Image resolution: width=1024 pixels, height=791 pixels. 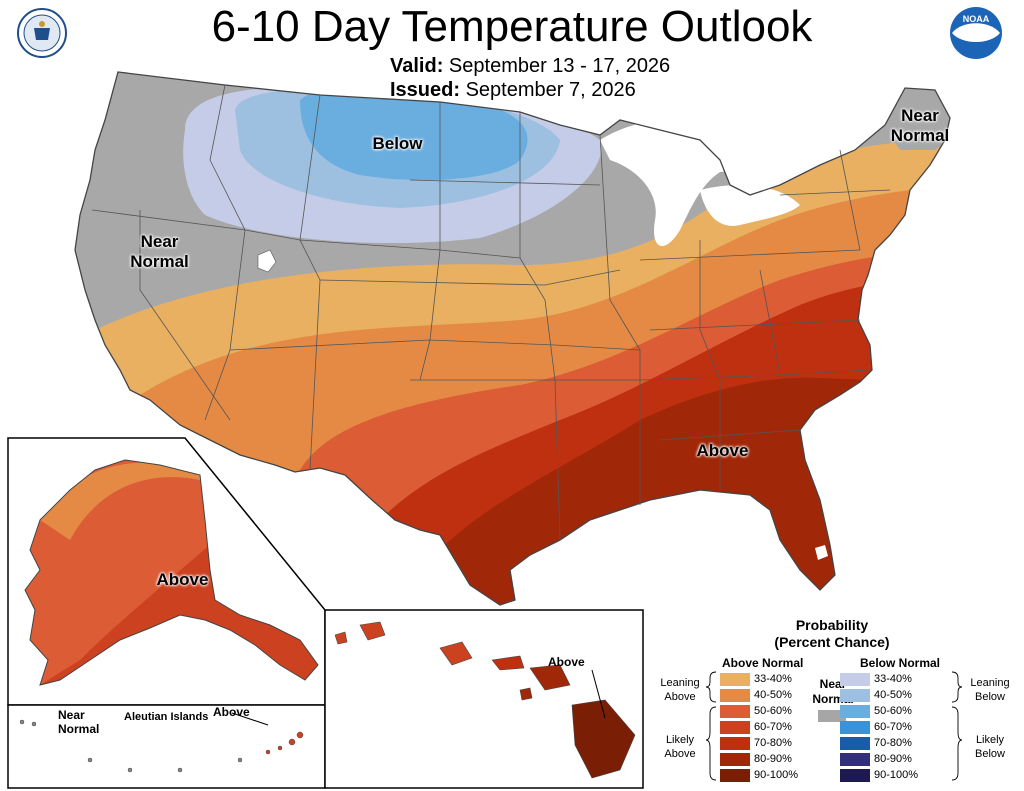 What do you see at coordinates (896, 775) in the screenshot?
I see `below-label-6: 90-100%` at bounding box center [896, 775].